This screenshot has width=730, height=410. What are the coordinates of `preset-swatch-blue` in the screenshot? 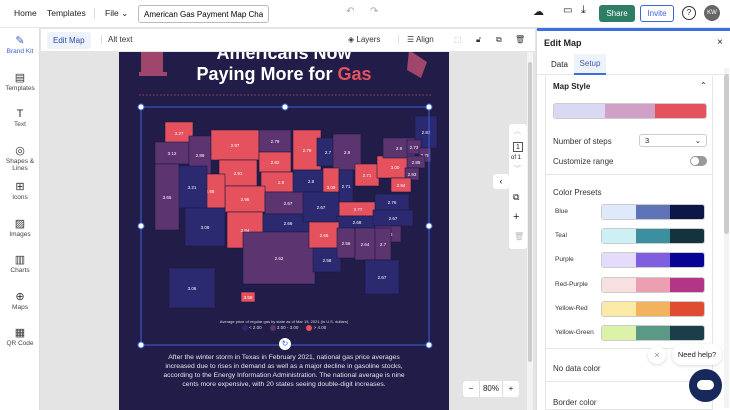 It's located at (653, 212).